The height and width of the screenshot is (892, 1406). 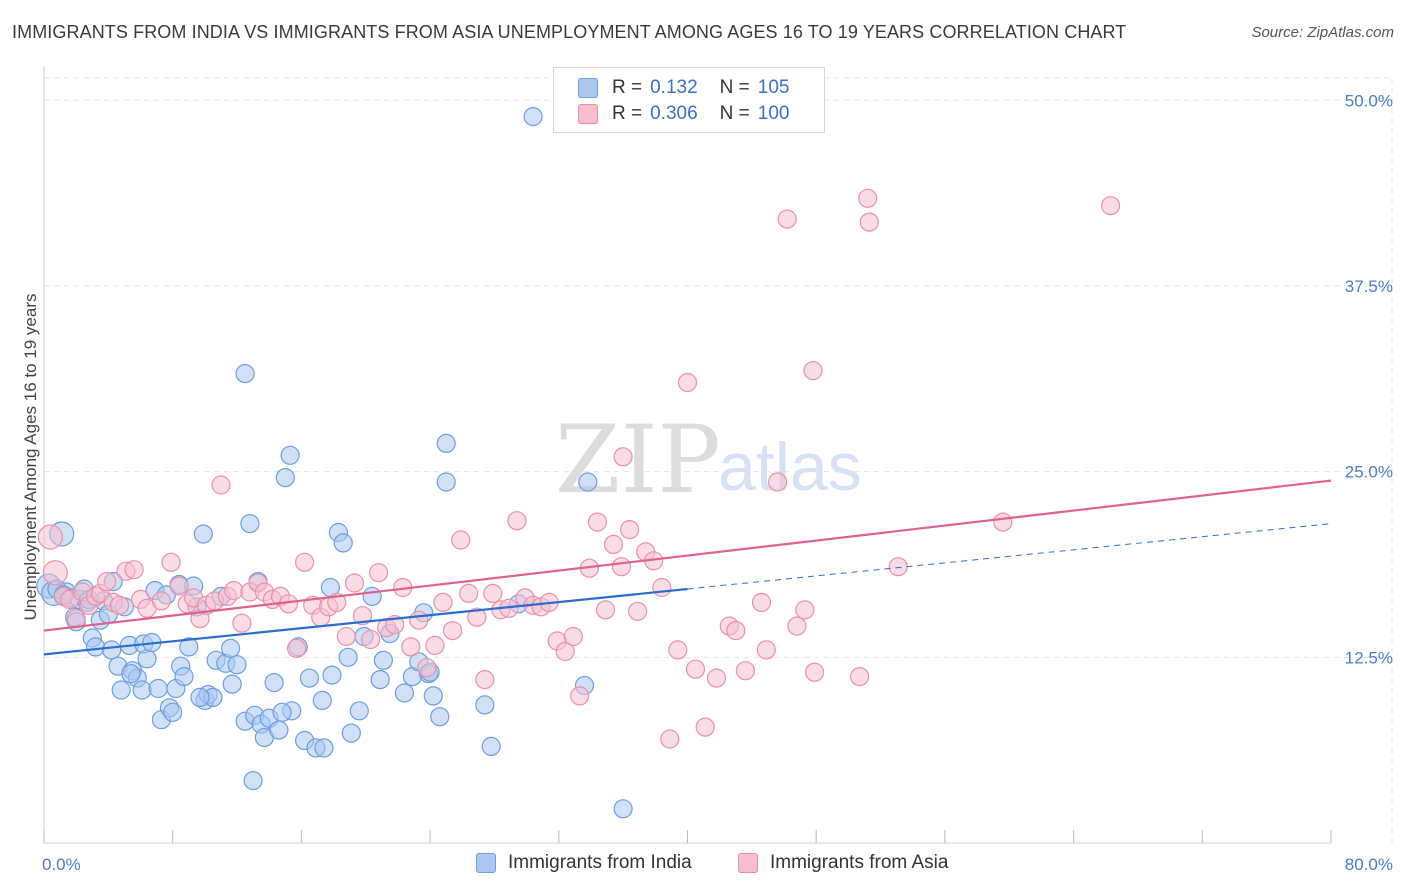 I want to click on india-trend-extension, so click(x=1009, y=556).